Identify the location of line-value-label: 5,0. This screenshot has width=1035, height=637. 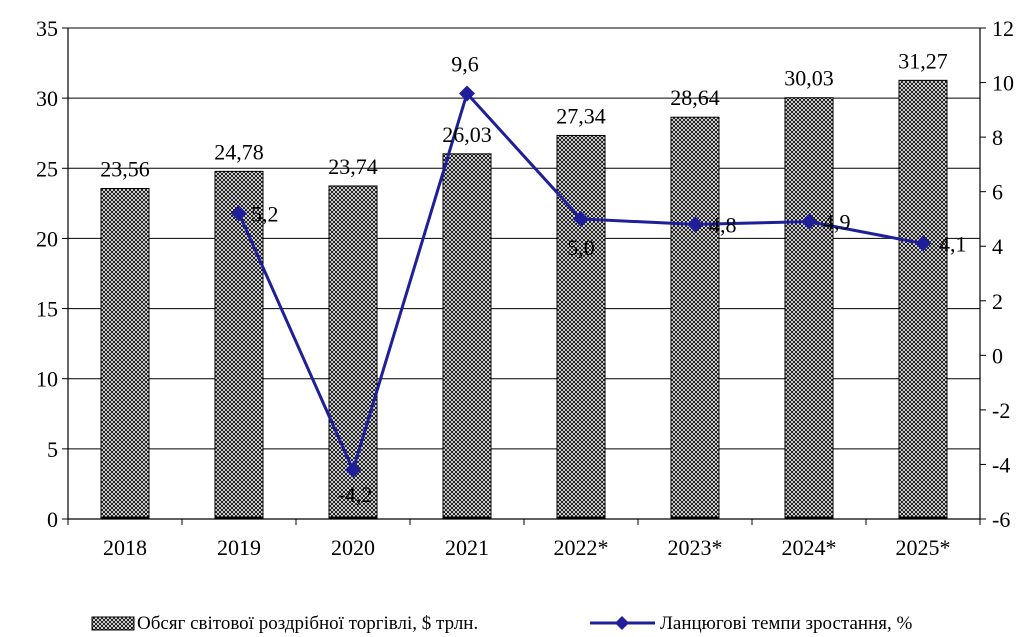
(581, 247).